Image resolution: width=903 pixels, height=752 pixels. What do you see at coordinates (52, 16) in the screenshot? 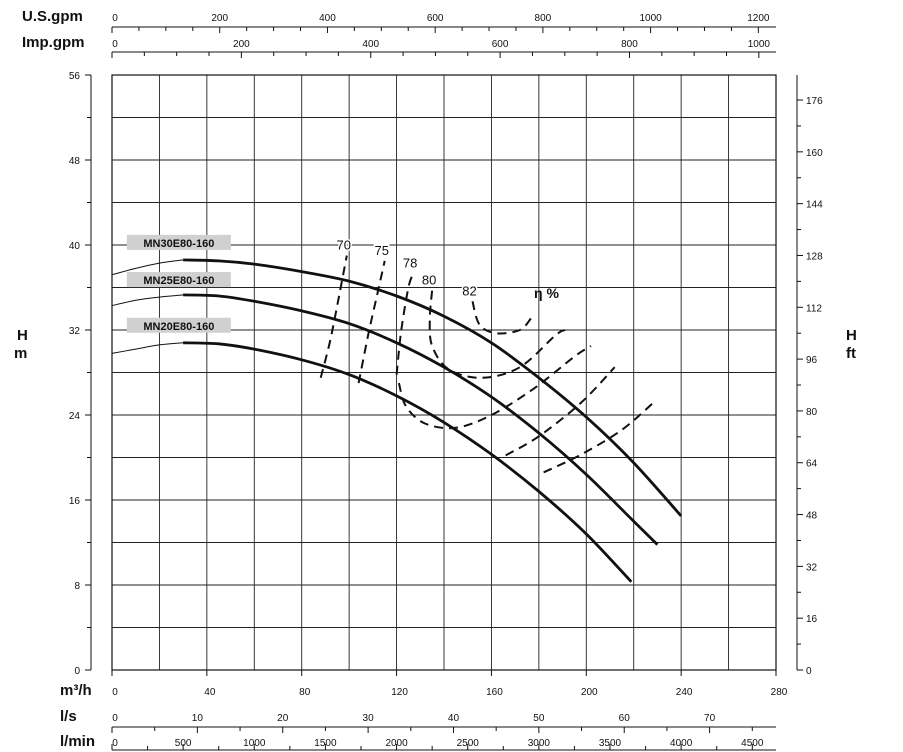
I see `us-gpm-axis-label: U.S.gpm` at bounding box center [52, 16].